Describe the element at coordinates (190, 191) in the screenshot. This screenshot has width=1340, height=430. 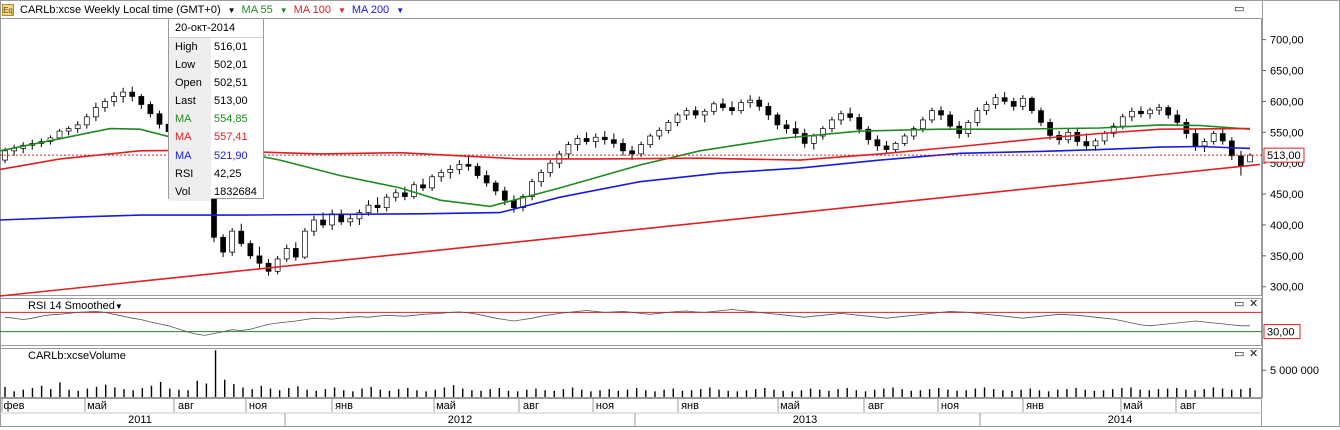
I see `info-key: Vol` at that location.